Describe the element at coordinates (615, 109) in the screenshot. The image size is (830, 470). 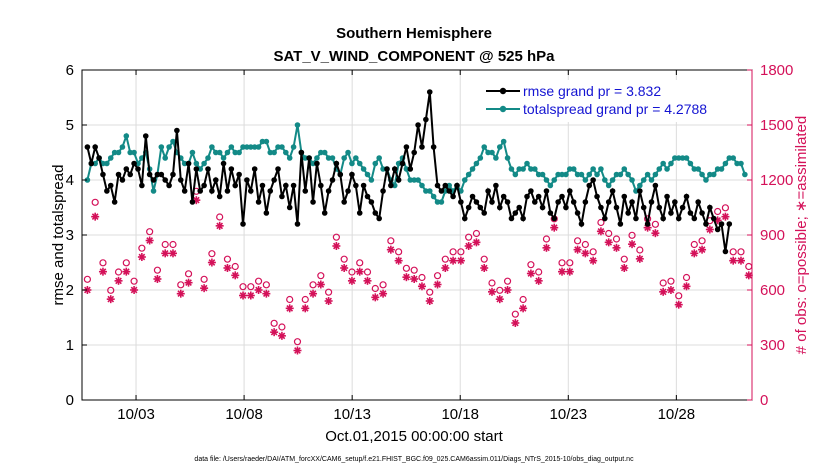
I see `legend-spread-label: totalspread grand pr = 4.2788` at that location.